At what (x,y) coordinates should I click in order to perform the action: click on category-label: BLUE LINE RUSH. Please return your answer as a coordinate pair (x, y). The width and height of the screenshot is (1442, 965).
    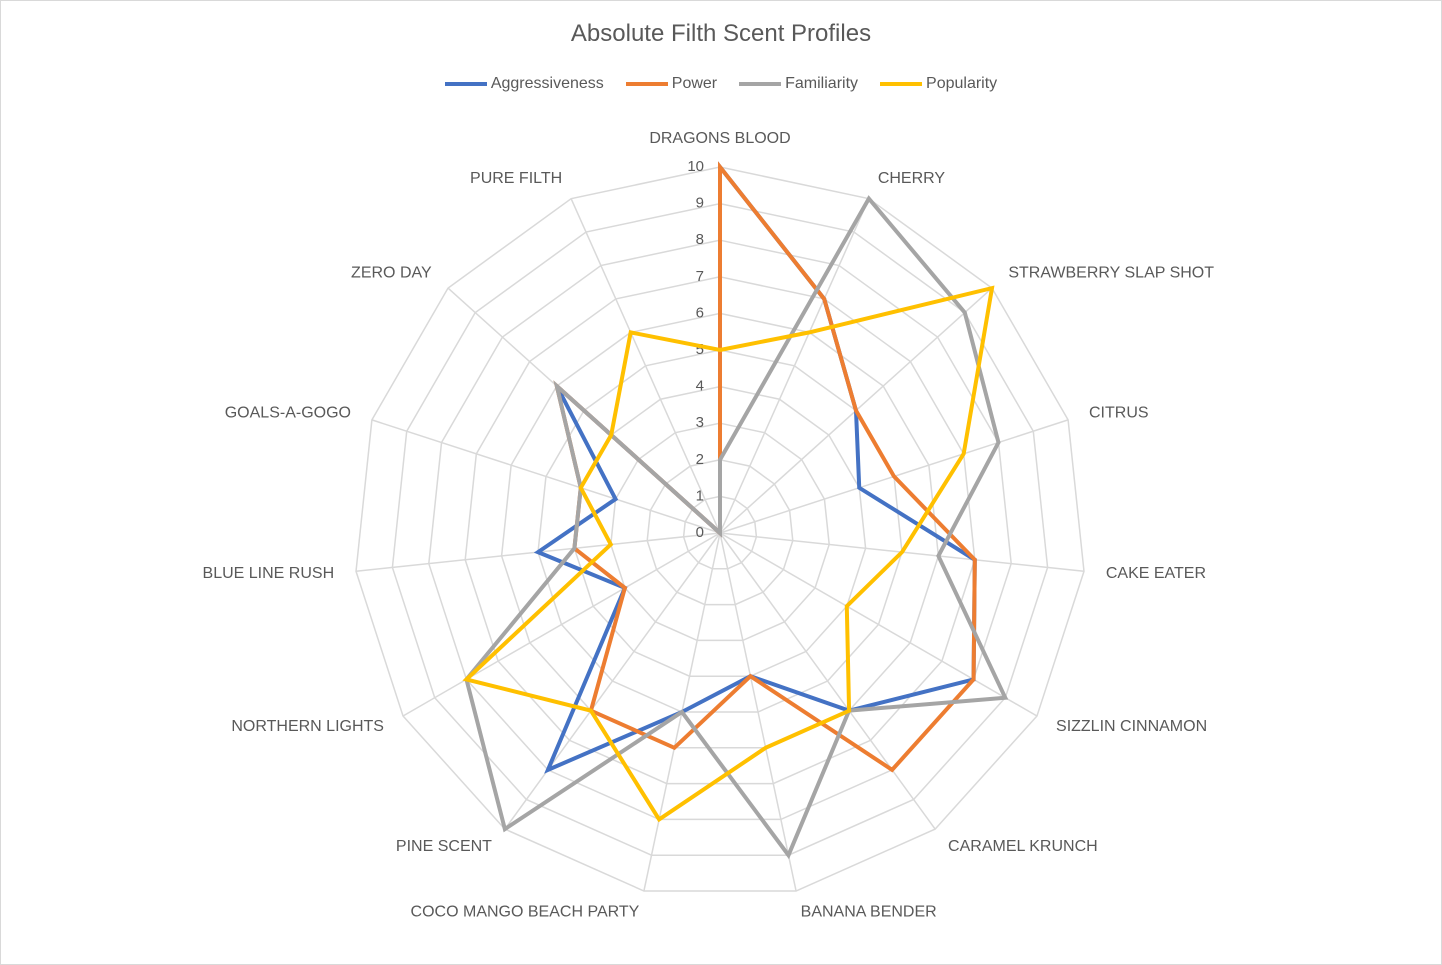
    Looking at the image, I should click on (269, 573).